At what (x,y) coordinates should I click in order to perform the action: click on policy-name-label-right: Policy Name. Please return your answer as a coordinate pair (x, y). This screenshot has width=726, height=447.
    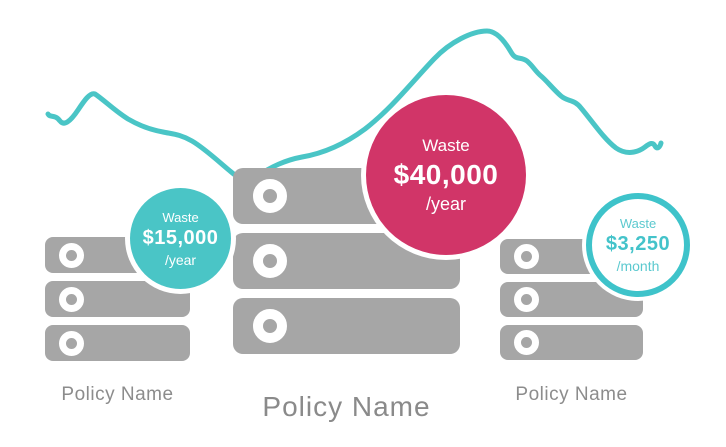
    Looking at the image, I should click on (571, 394).